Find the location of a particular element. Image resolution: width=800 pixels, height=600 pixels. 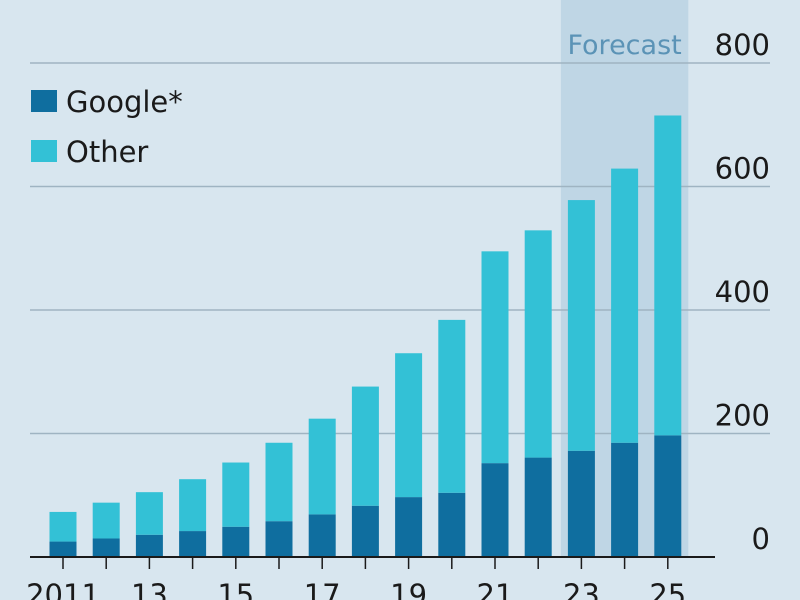

legend-label-other: Other is located at coordinates (107, 152).